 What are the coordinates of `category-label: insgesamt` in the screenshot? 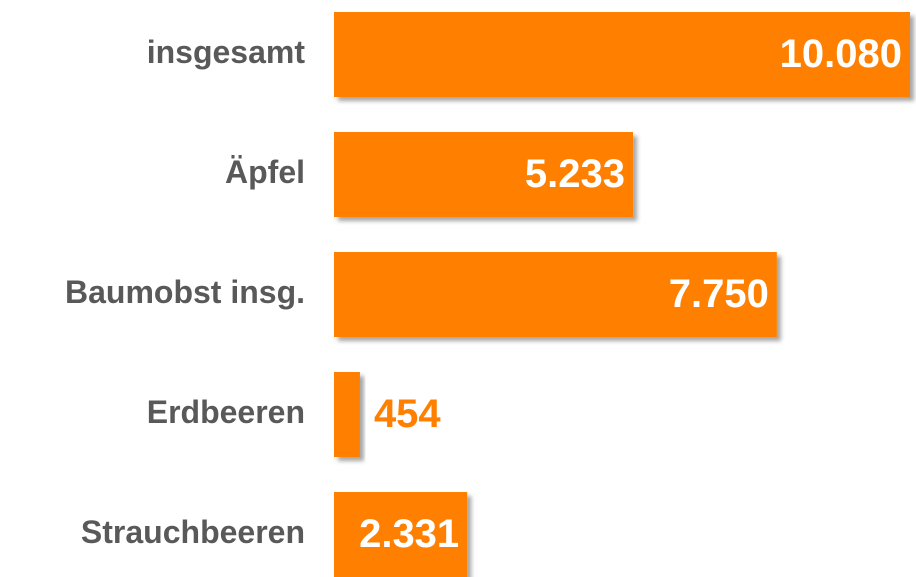 It's located at (226, 52).